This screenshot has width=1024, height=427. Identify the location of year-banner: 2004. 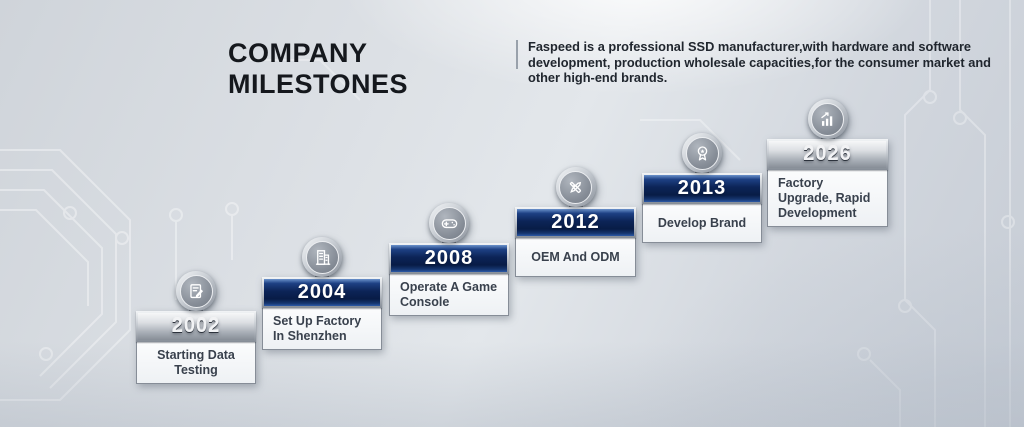
(322, 292).